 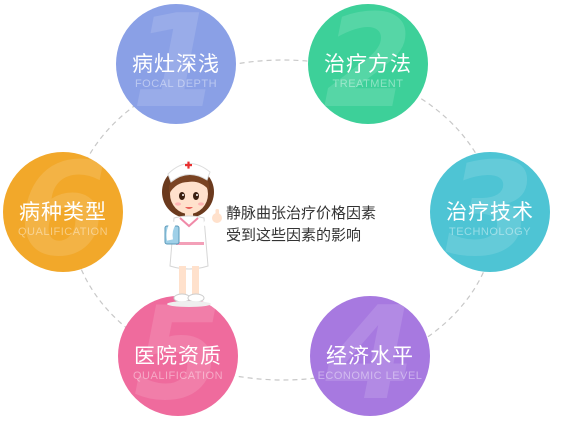 I want to click on node-number: 2, so click(x=368, y=64).